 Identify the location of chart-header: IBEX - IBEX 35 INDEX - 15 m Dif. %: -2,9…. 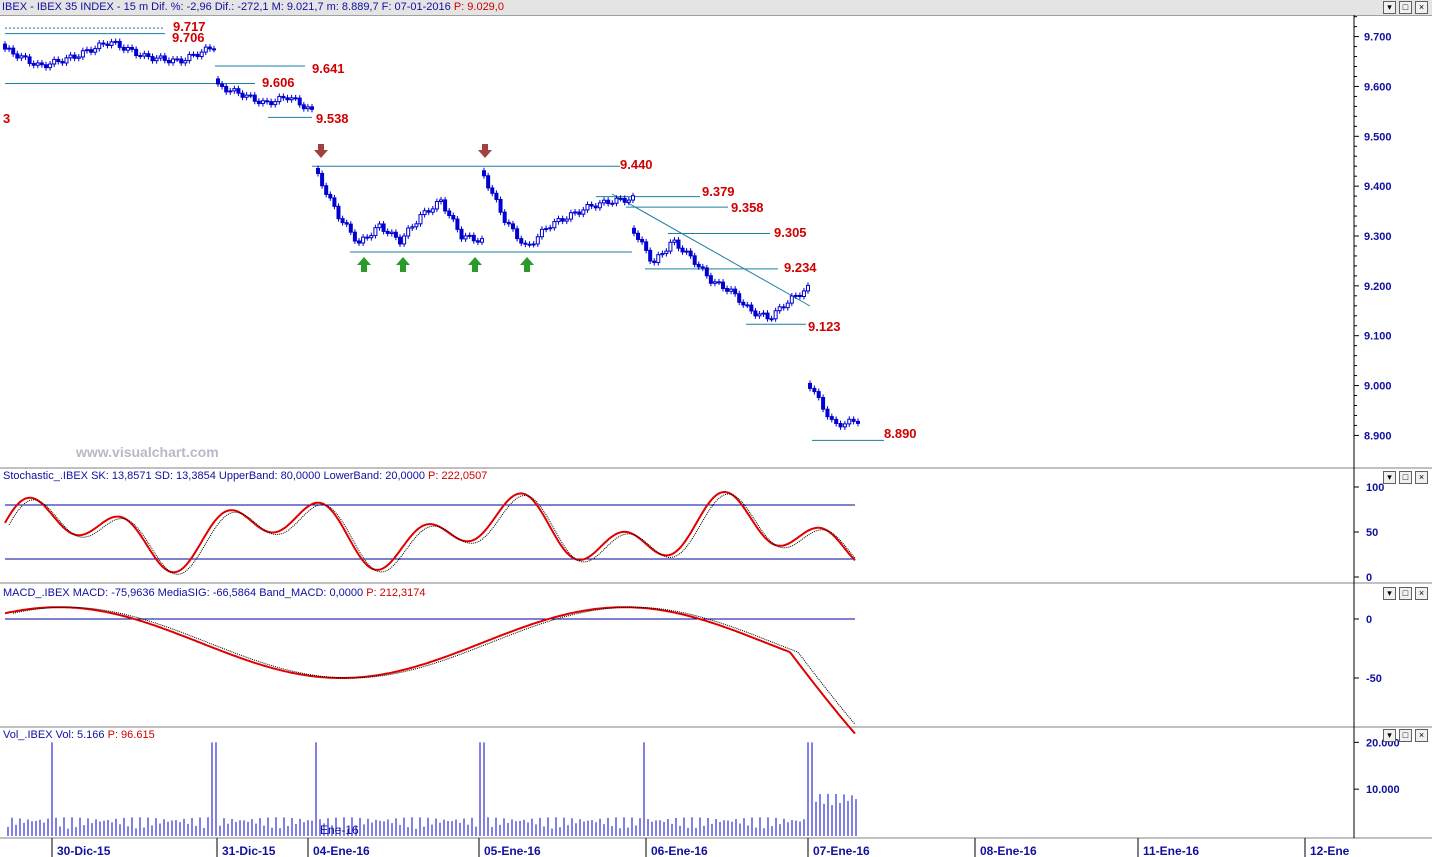
(716, 8).